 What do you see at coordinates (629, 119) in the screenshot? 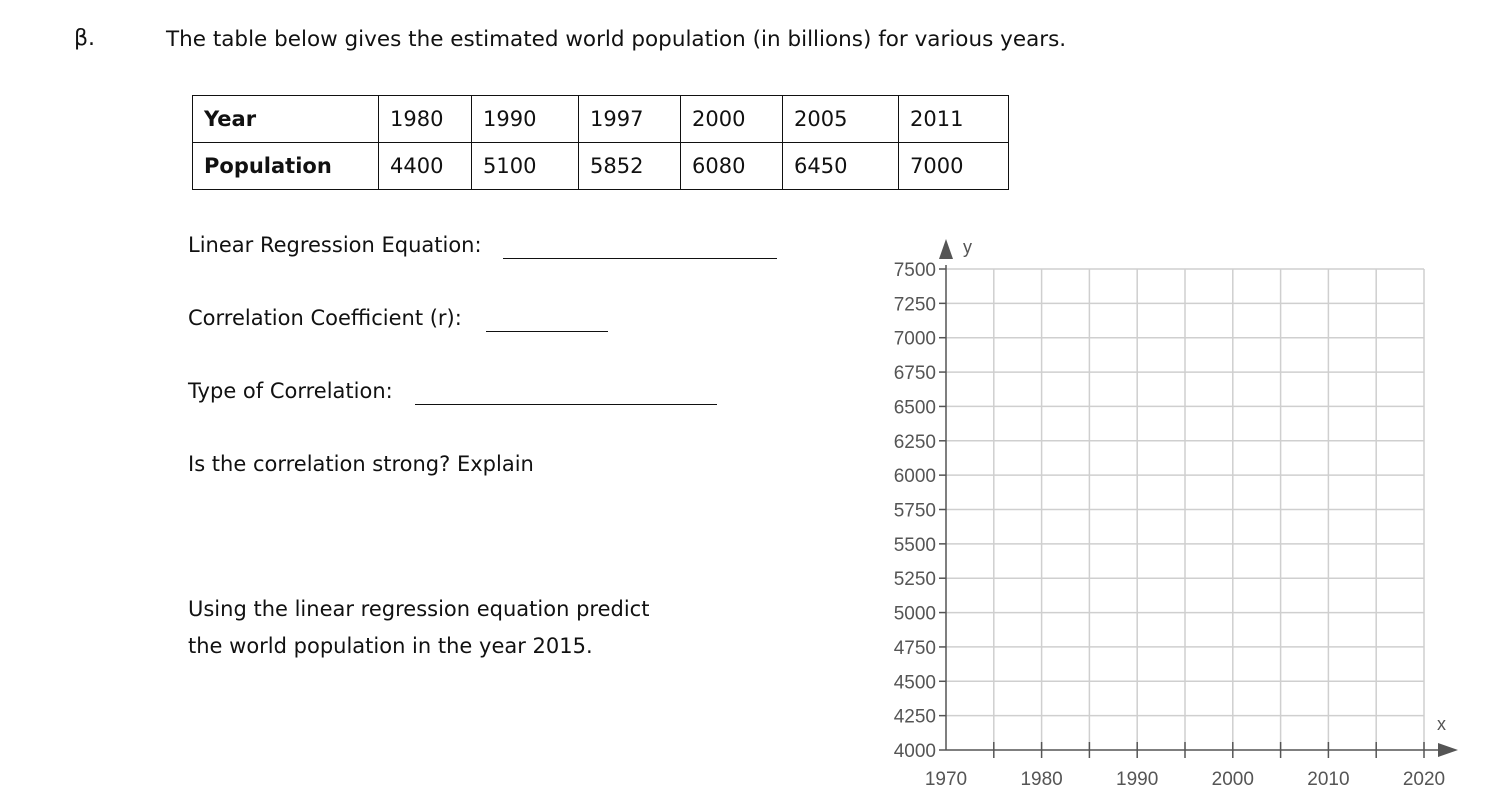
I see `year-cell: 1997` at bounding box center [629, 119].